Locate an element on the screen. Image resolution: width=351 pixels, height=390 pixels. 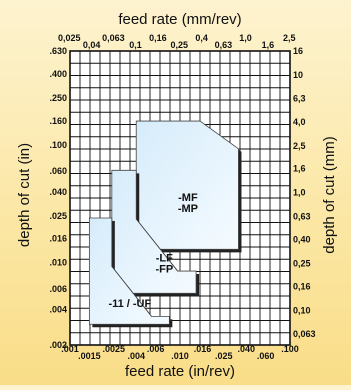
x-bottom-axis-title: feed rate (in/rev) is located at coordinates (180, 371).